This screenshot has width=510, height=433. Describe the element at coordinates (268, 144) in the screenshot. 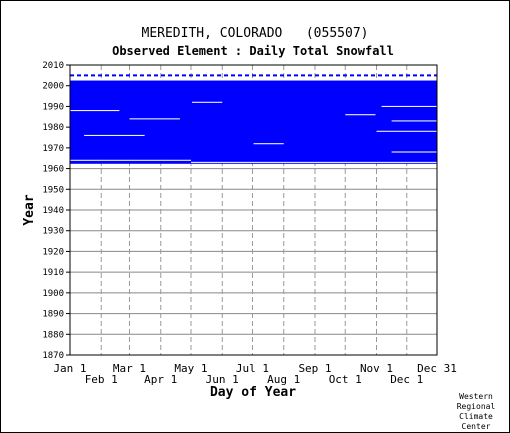

I see `missing-segment-1972` at that location.